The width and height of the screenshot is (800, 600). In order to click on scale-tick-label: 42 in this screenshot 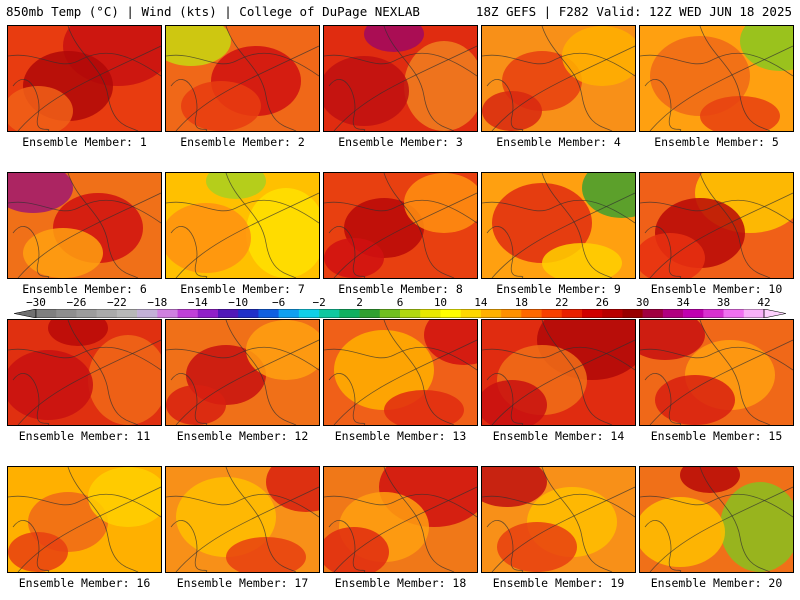, I will do `click(764, 302)`.